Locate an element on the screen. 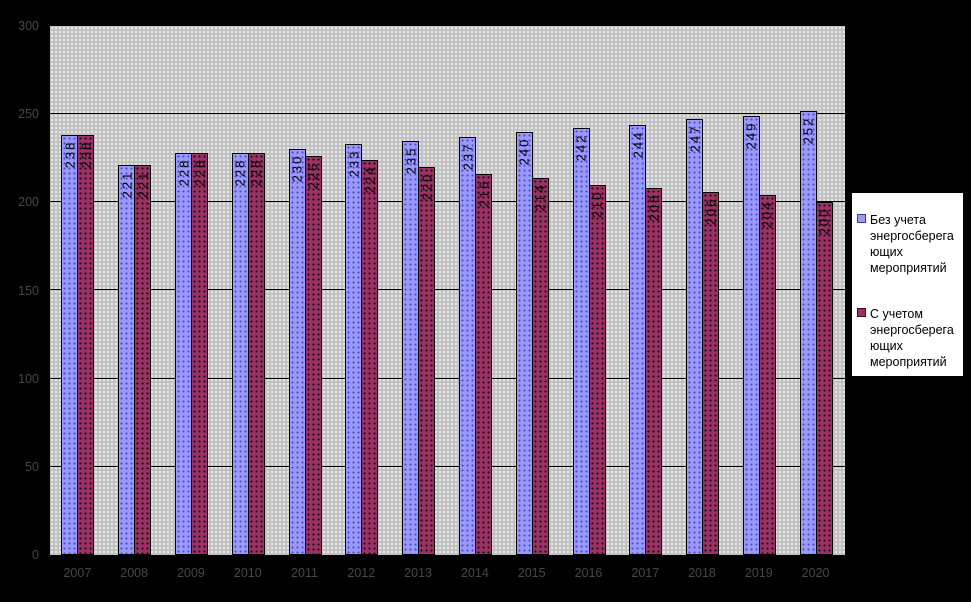  bar-value-label: 210 is located at coordinates (597, 204).